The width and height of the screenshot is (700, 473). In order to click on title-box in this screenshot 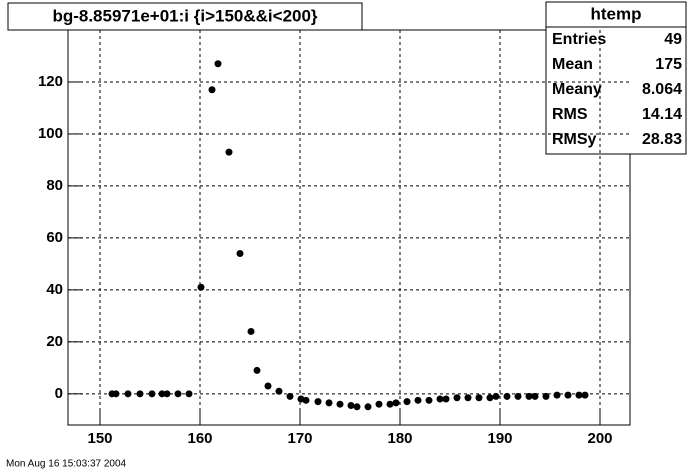, I will do `click(185, 16)`.